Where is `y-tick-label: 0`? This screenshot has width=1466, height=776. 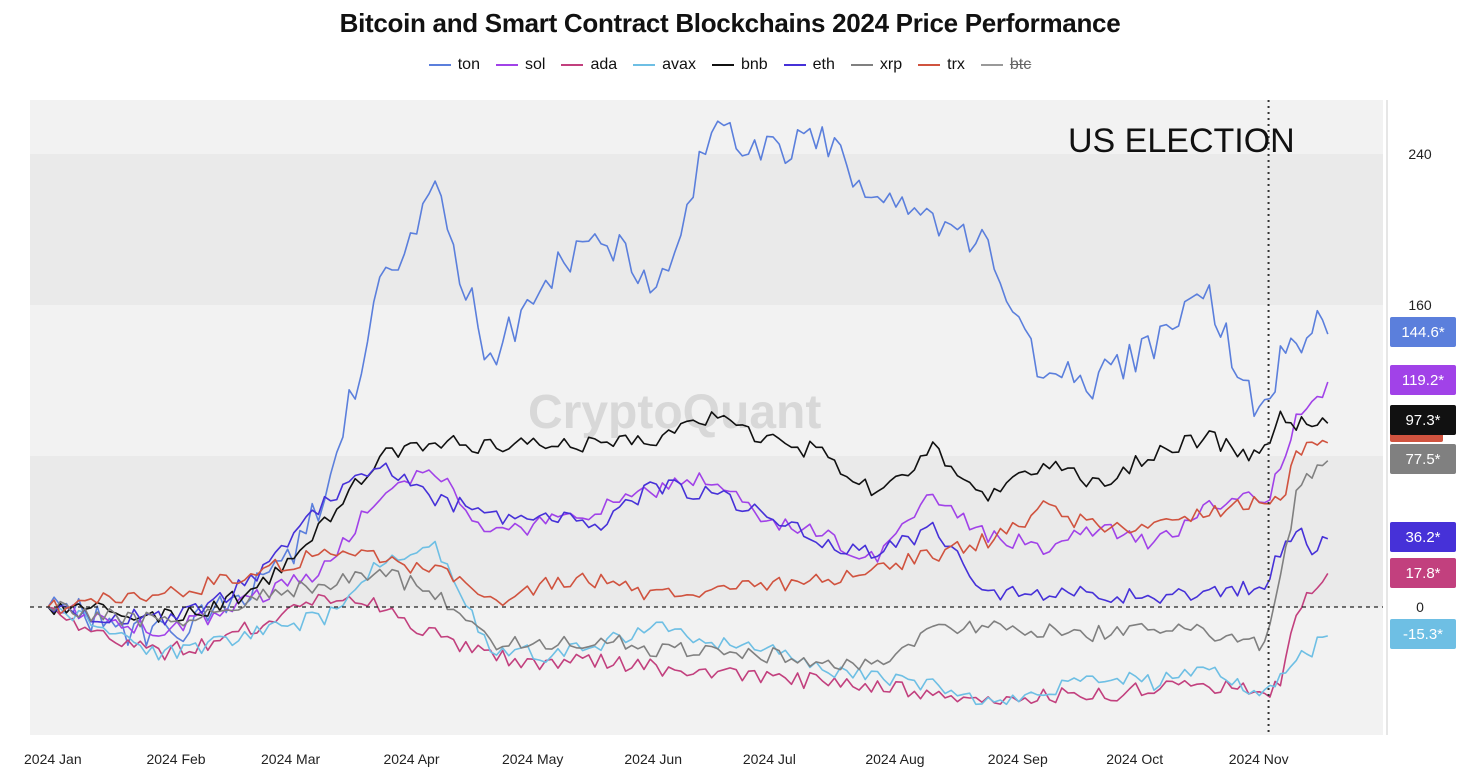 y-tick-label: 0 is located at coordinates (1420, 607).